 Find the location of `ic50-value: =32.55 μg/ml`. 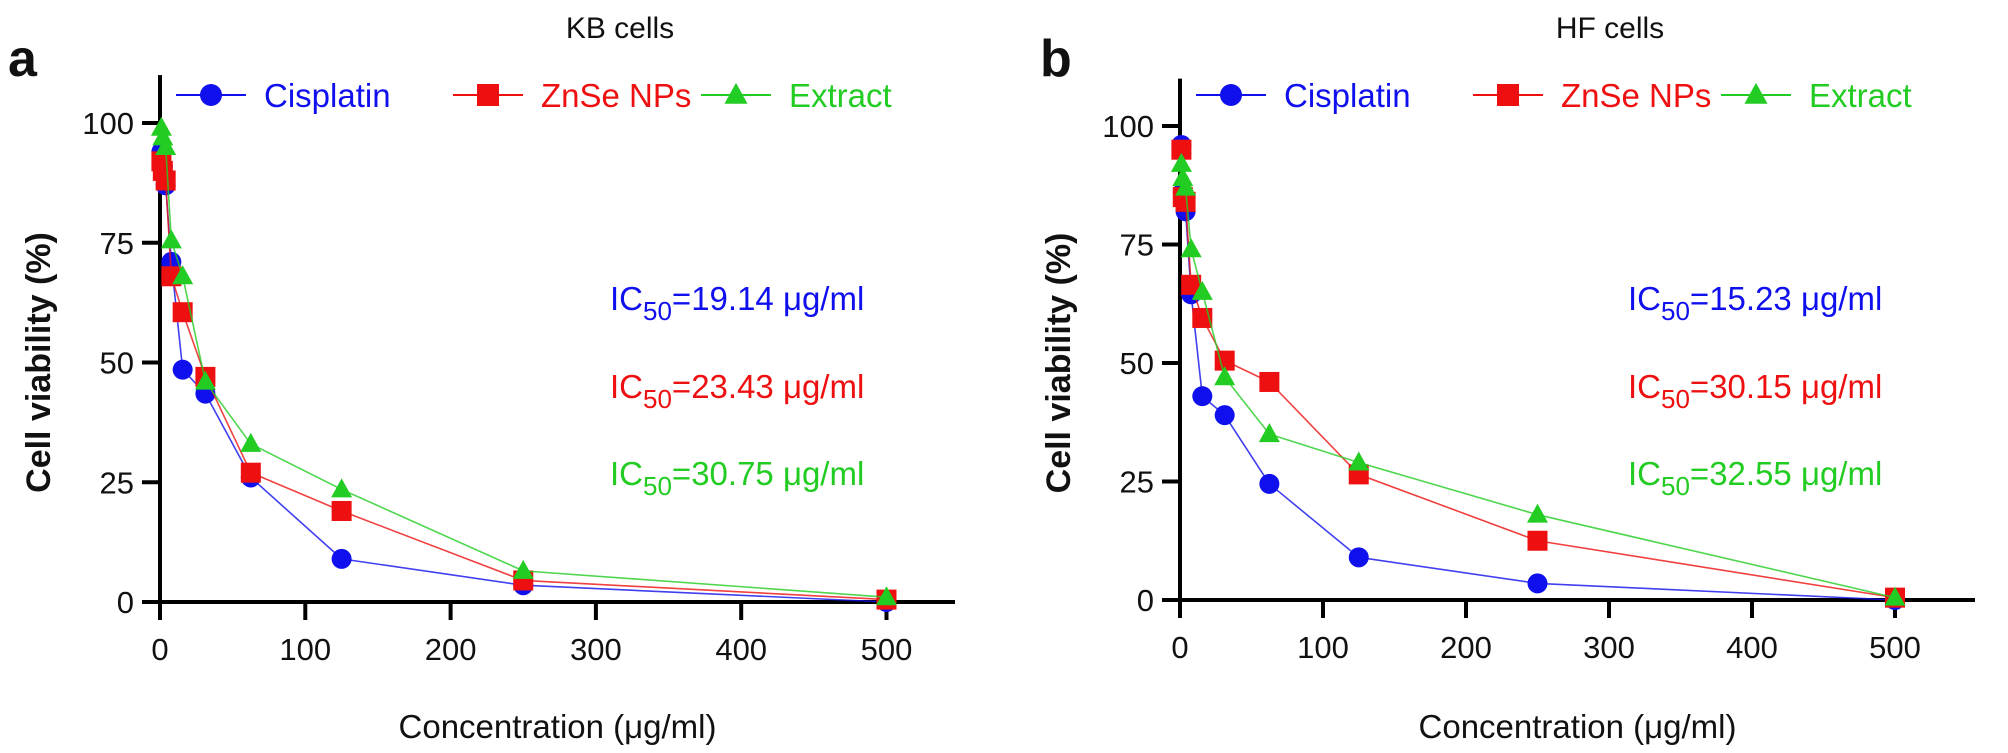

ic50-value: =32.55 μg/ml is located at coordinates (1786, 473).